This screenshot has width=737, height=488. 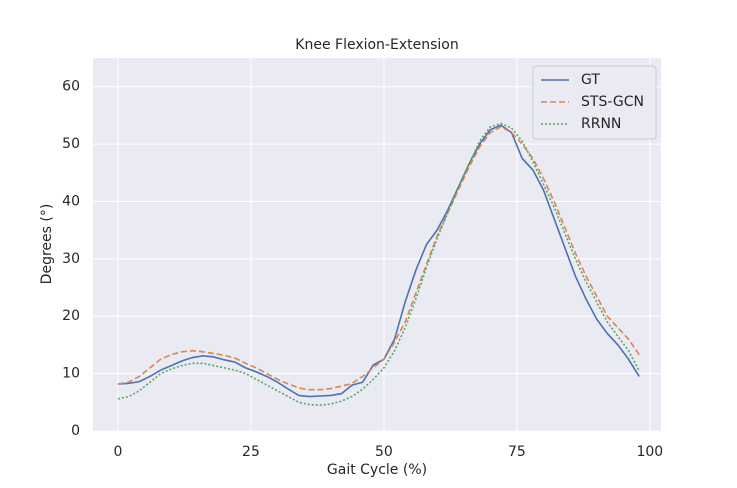 I want to click on legend: GT STS-GCN RRNN, so click(x=594, y=102).